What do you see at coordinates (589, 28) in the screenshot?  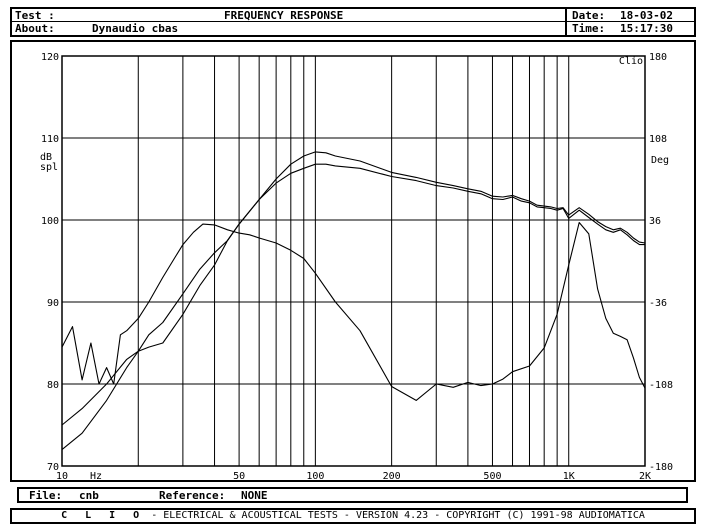 I see `time-label: Time:` at bounding box center [589, 28].